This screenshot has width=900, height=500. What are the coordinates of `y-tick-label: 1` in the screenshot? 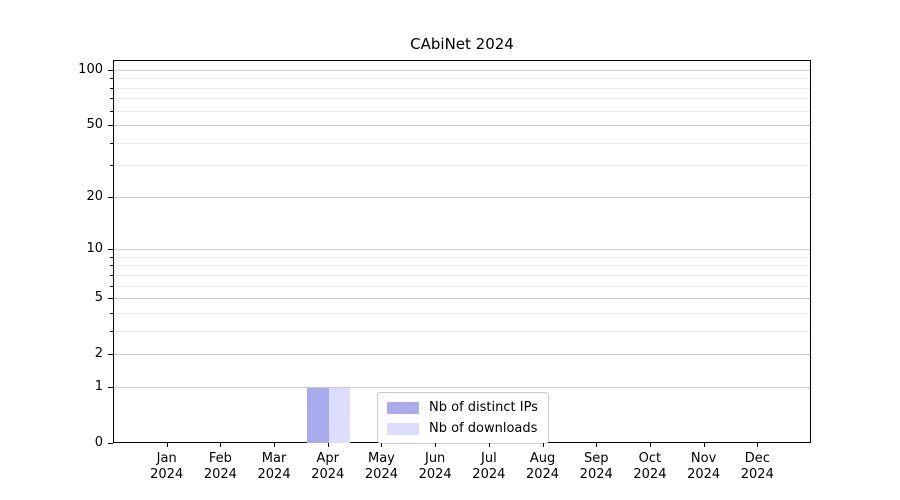 It's located at (98, 386).